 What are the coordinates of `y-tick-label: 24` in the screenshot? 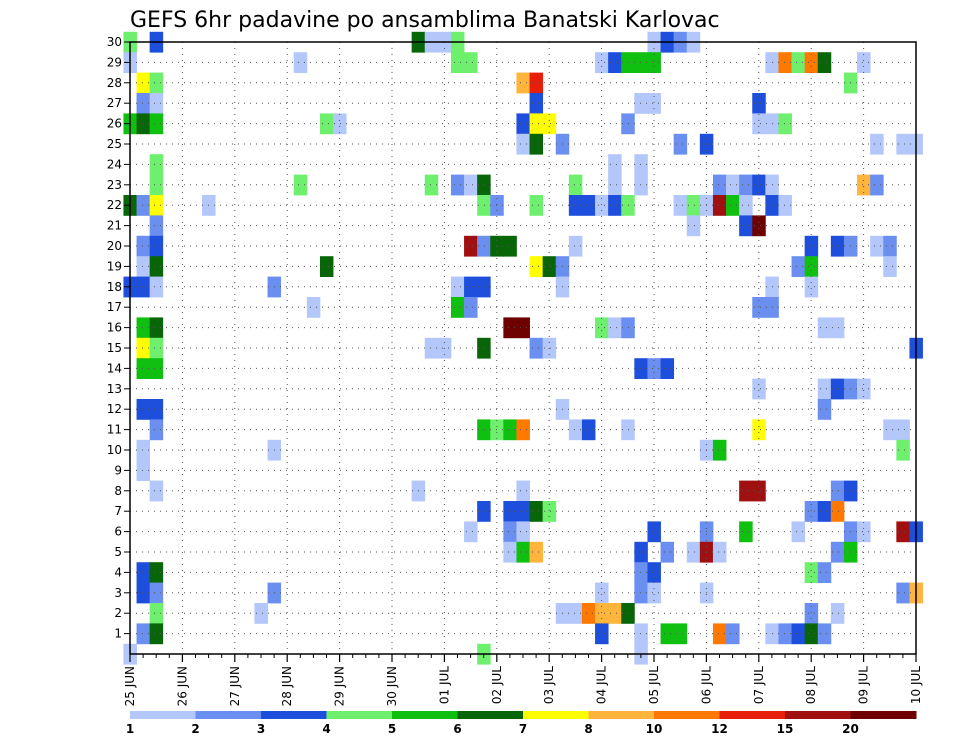 It's located at (114, 164).